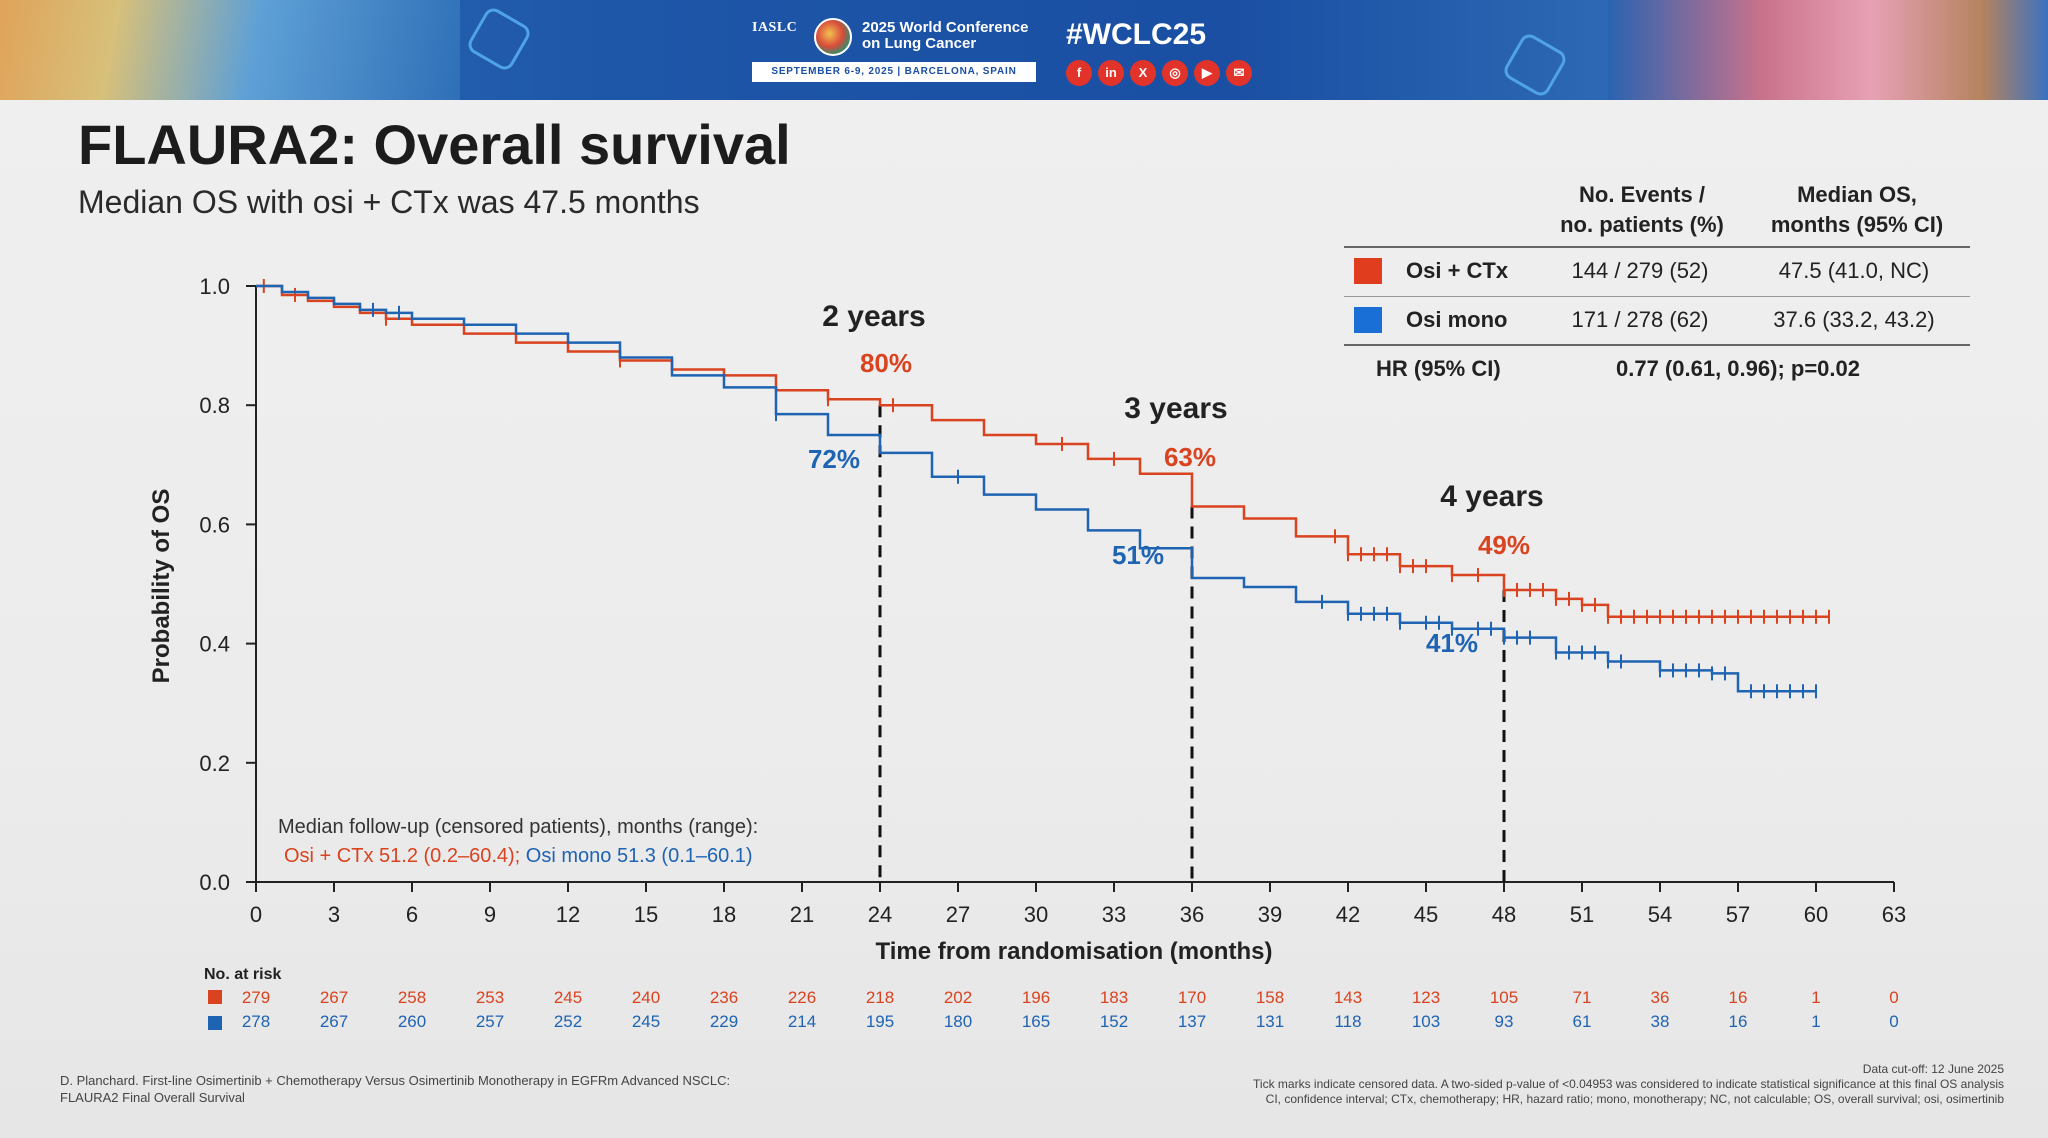  I want to click on x-tick-label: 24, so click(880, 914).